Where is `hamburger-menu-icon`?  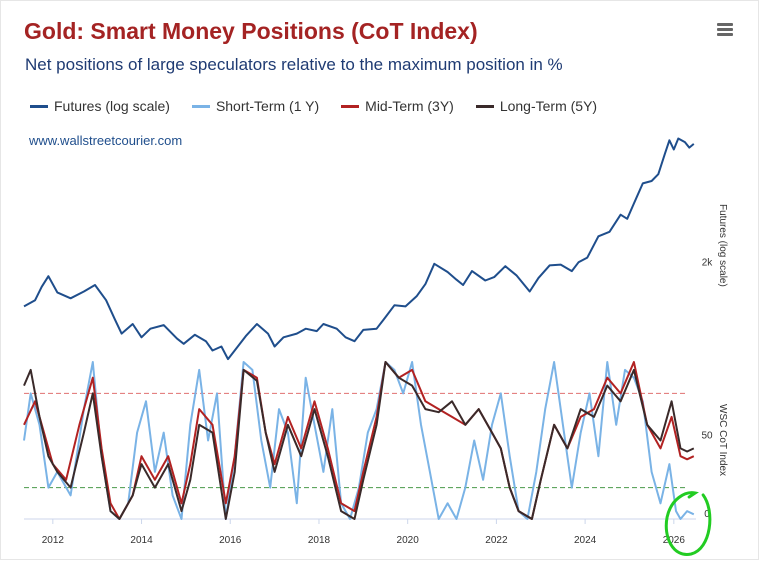
hamburger-menu-icon is located at coordinates (725, 30).